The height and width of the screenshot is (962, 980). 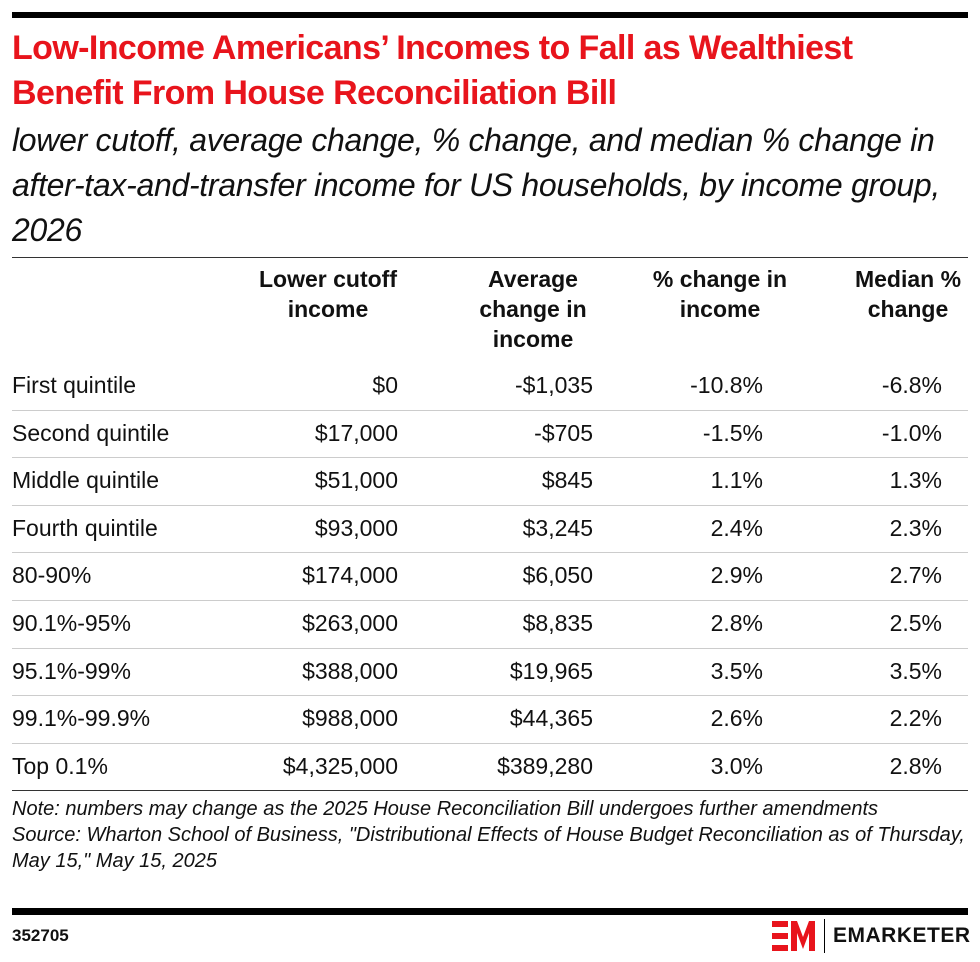 I want to click on emarketer-logo: EMARKETER, so click(x=871, y=936).